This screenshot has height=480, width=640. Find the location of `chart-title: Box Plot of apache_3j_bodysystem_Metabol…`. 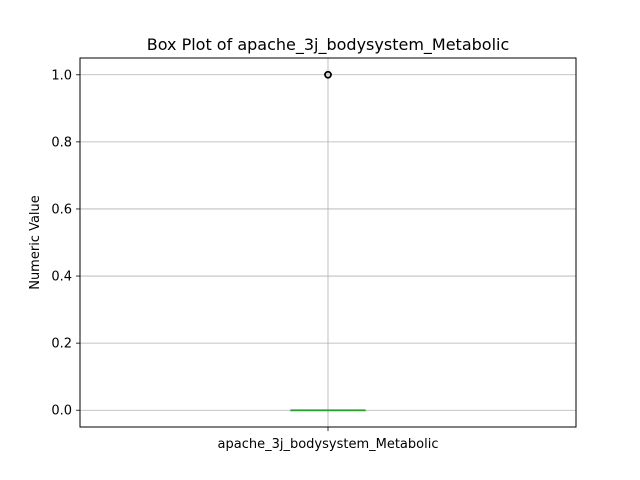

chart-title: Box Plot of apache_3j_bodysystem_Metabol… is located at coordinates (328, 45).